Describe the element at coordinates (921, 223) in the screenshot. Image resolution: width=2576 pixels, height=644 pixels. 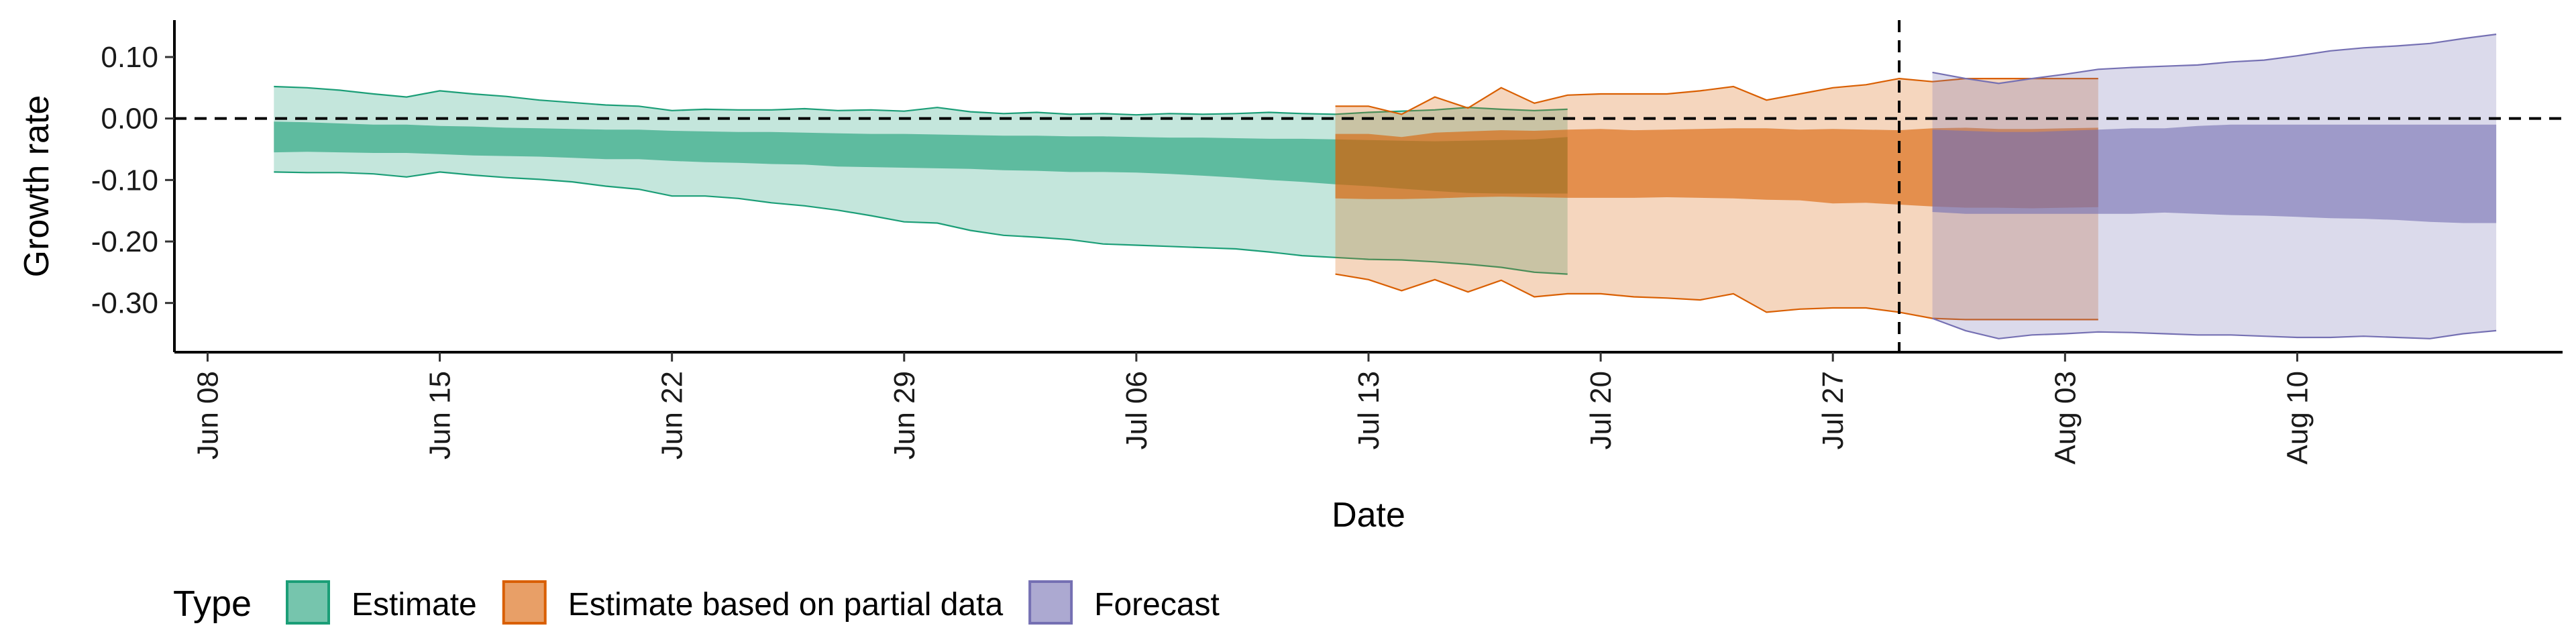
I see `estimate-outer-lower-line` at that location.